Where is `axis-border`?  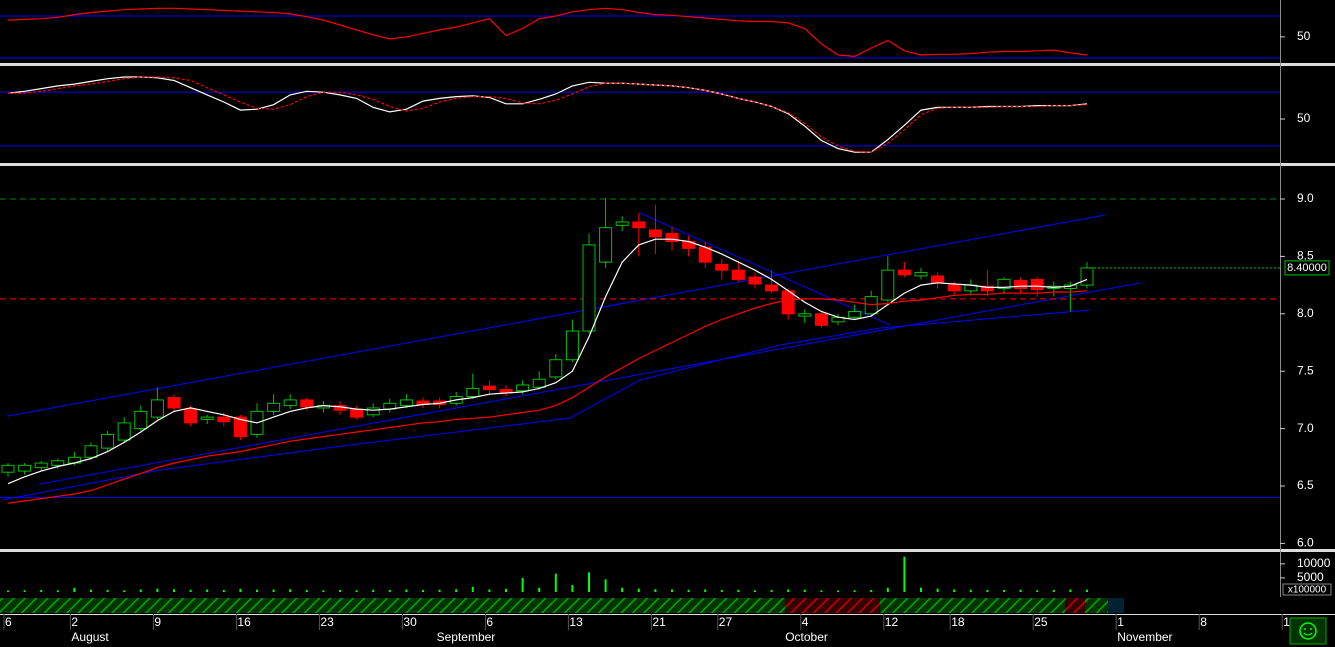 axis-border is located at coordinates (1280, 298).